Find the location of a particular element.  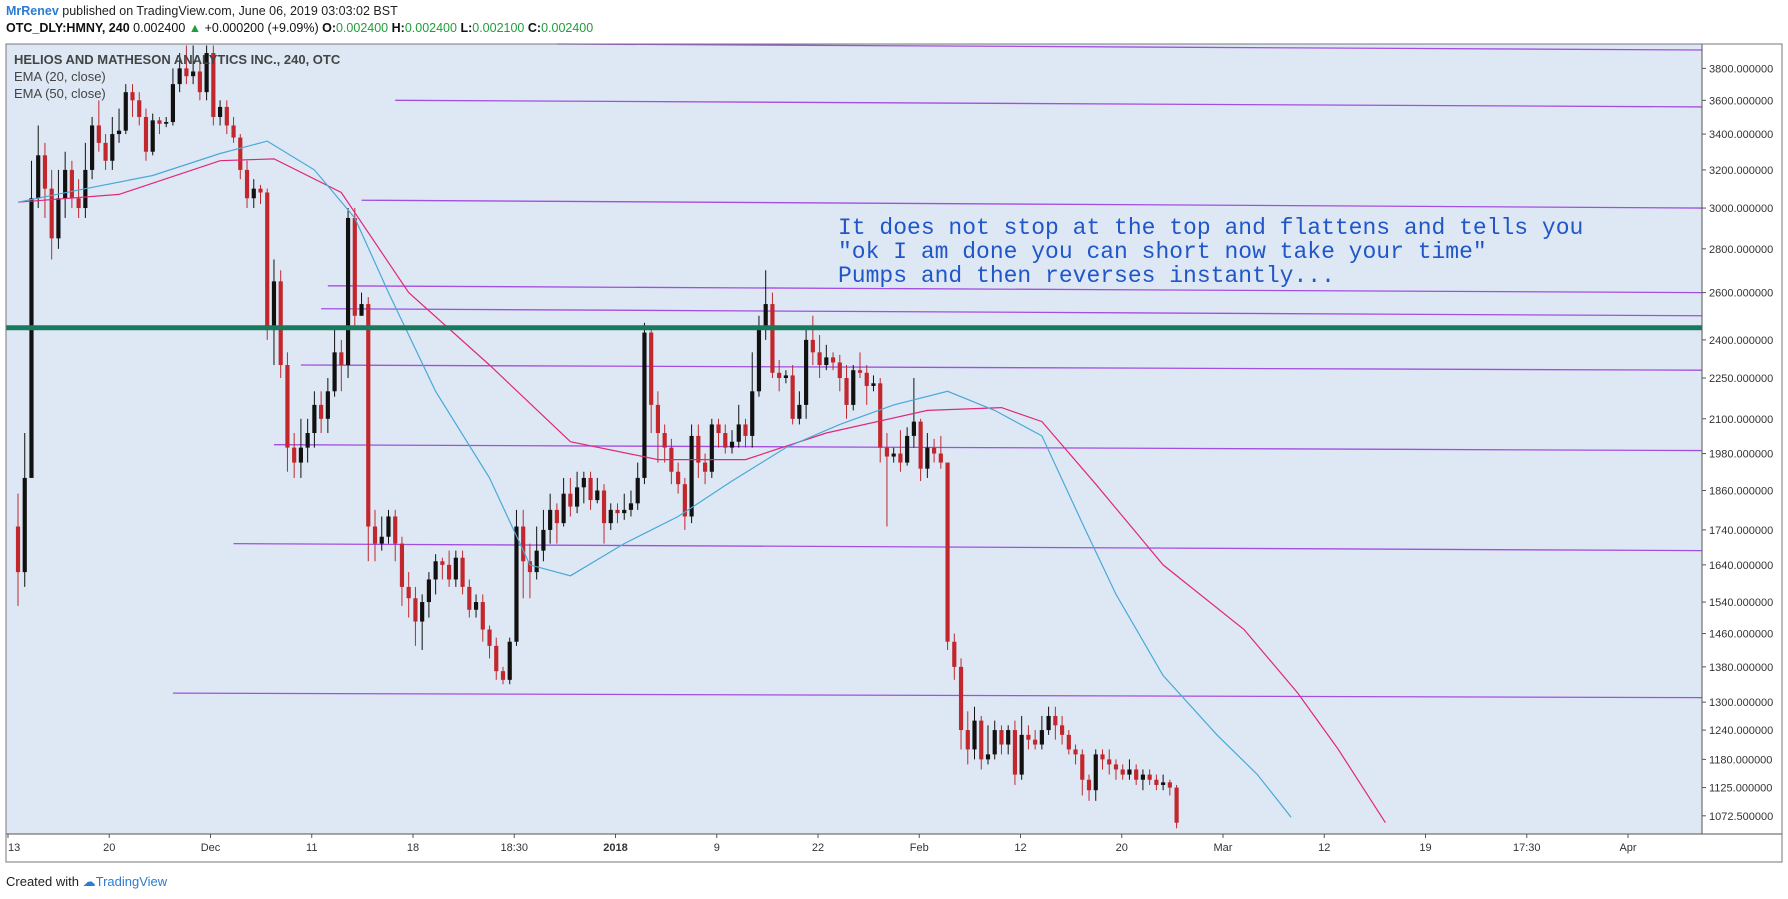

x-tick-label: 17:30 is located at coordinates (1527, 848).